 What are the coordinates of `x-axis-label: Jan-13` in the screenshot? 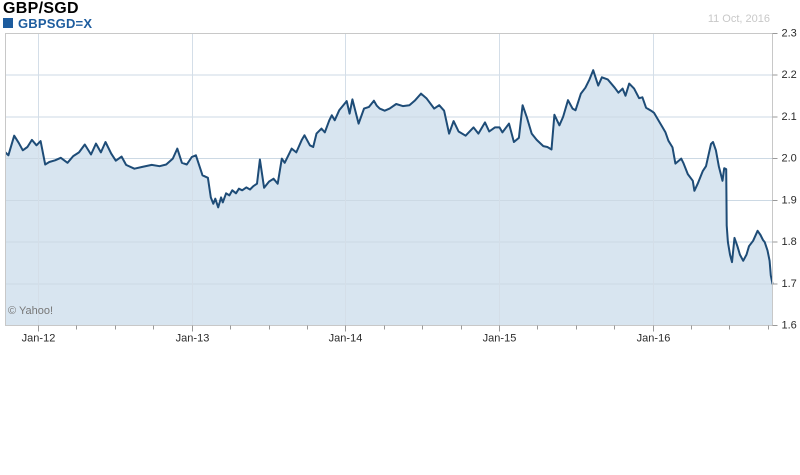 It's located at (193, 339).